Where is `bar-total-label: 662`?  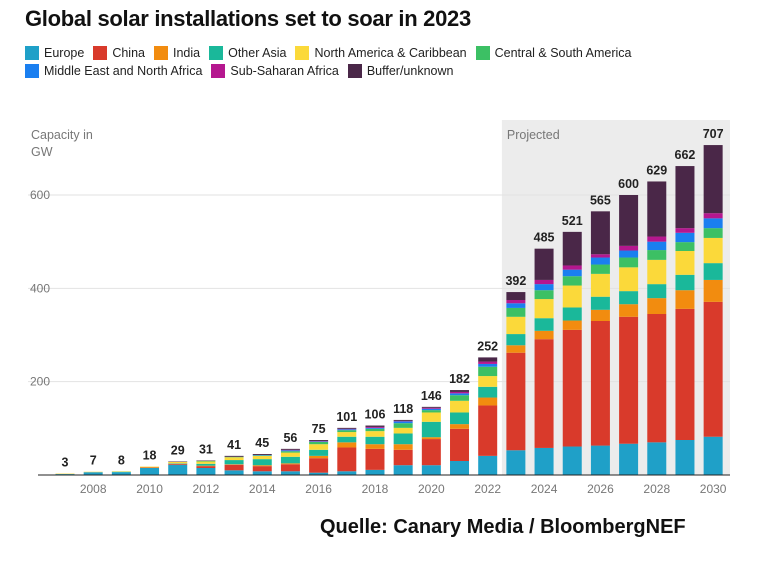
bar-total-label: 662 is located at coordinates (685, 155).